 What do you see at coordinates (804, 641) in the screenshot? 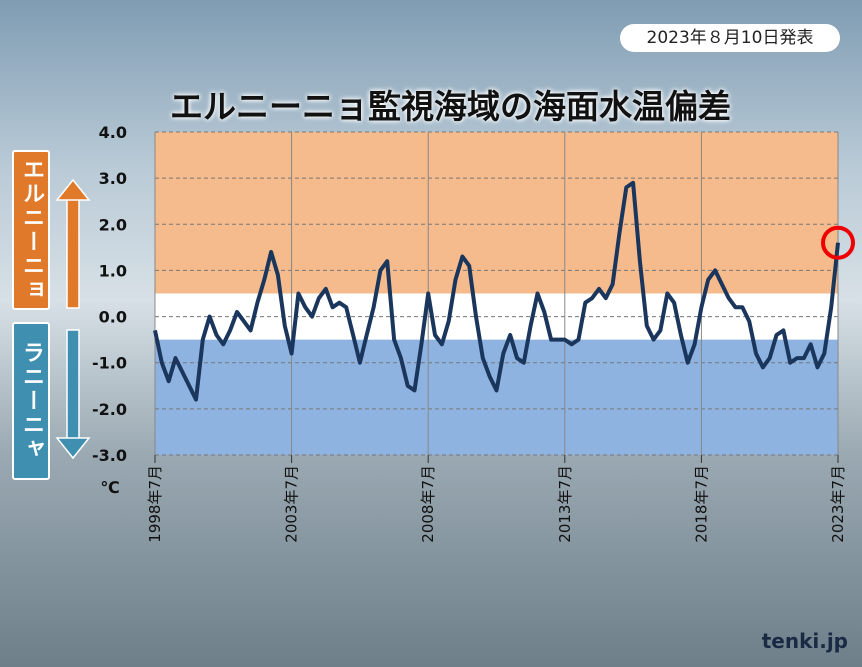
I see `logo: tenki.jp` at bounding box center [804, 641].